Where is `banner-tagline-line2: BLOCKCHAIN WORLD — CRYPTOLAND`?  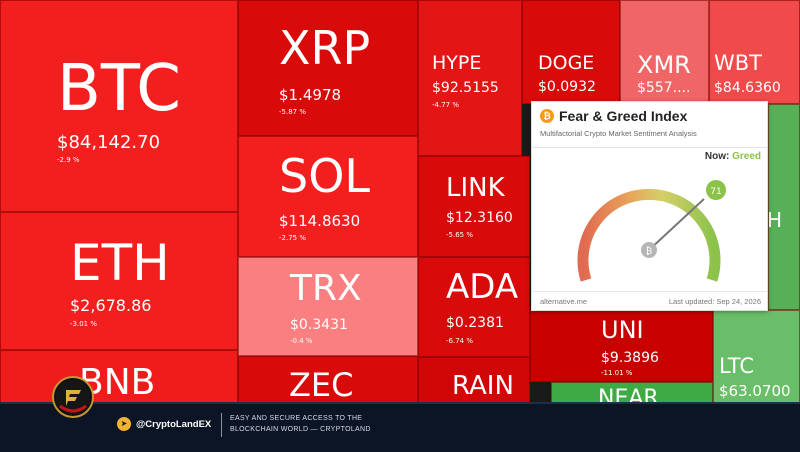
banner-tagline-line2: BLOCKCHAIN WORLD — CRYPTOLAND is located at coordinates (300, 429).